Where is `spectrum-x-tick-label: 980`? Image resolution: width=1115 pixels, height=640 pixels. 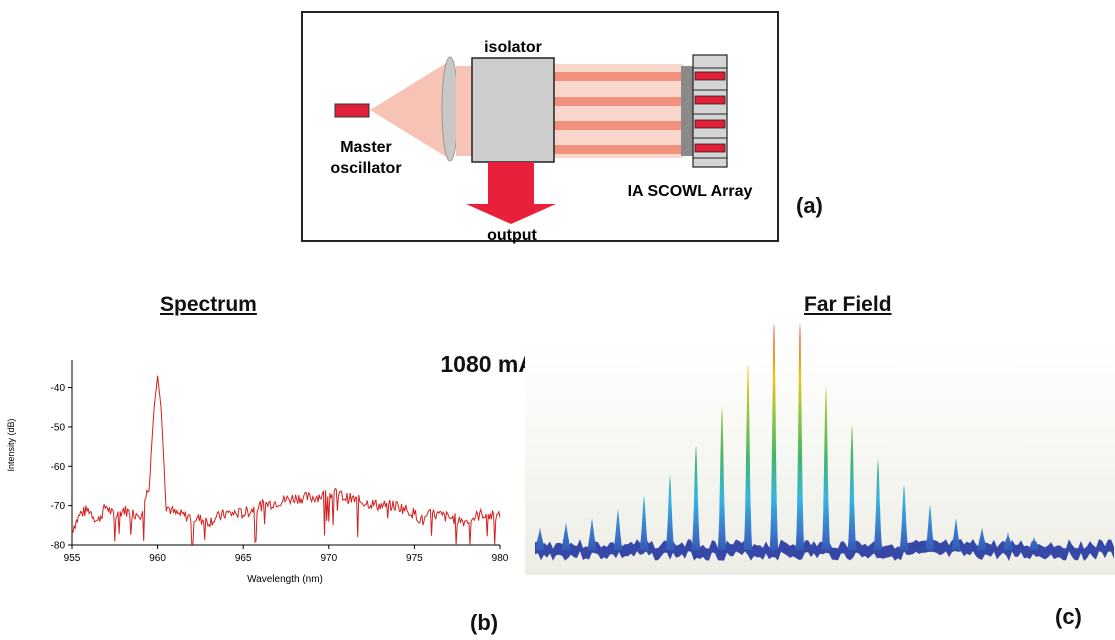 spectrum-x-tick-label: 980 is located at coordinates (500, 558).